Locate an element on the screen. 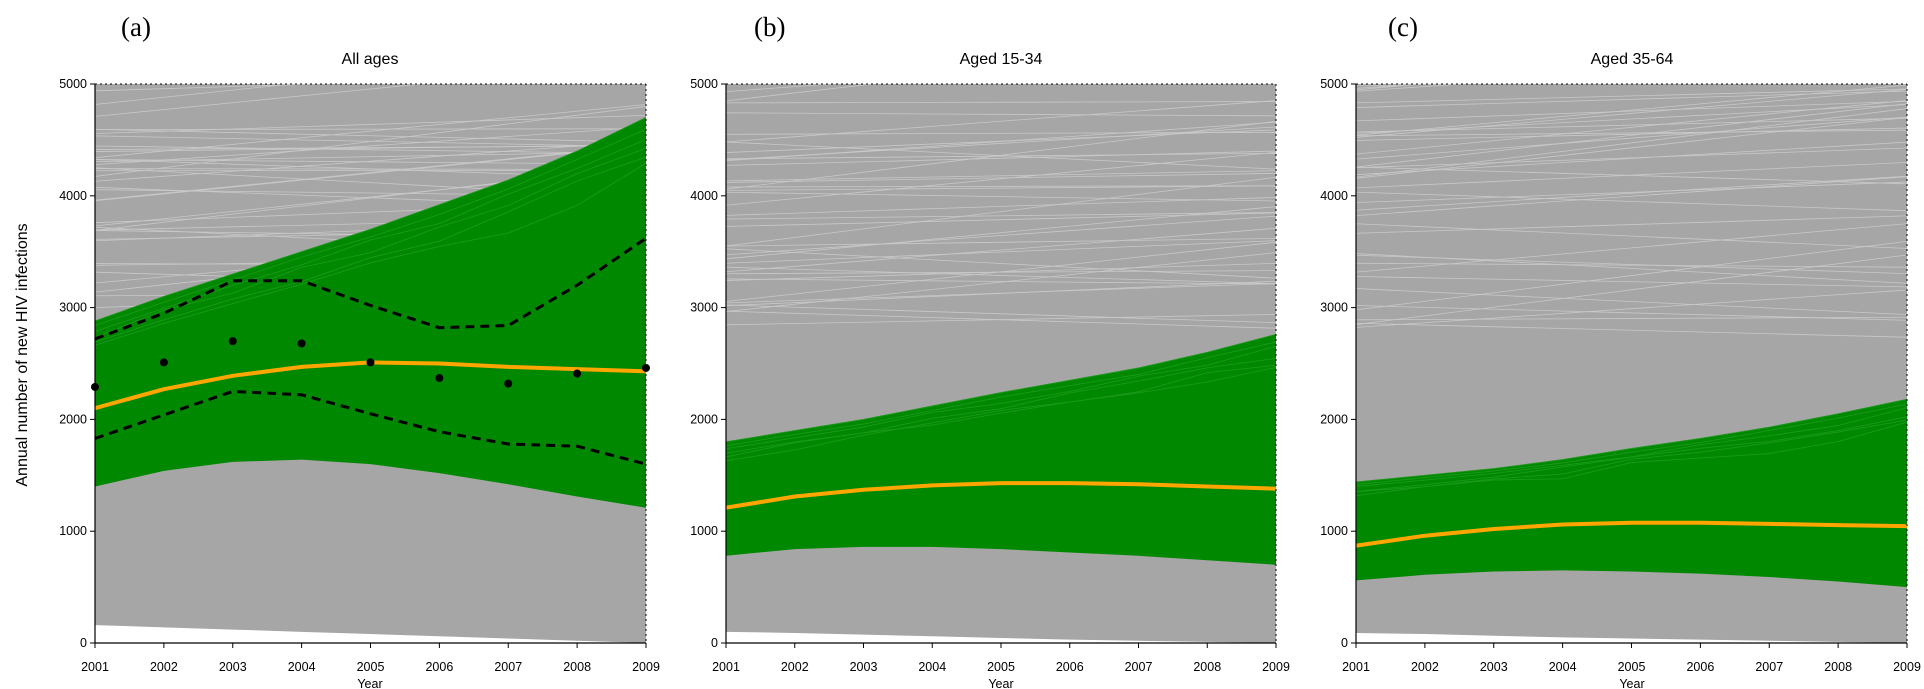 The image size is (1924, 689). y-tick-label: 4000 is located at coordinates (1334, 196).